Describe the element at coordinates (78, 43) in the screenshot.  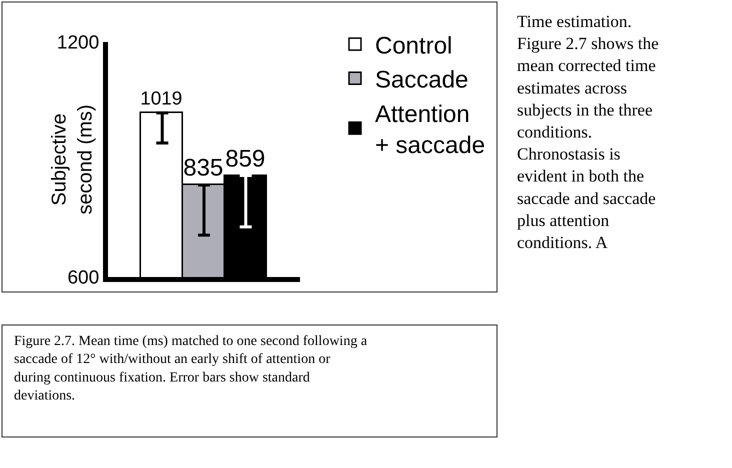
I see `y-tick-label: 1200` at that location.